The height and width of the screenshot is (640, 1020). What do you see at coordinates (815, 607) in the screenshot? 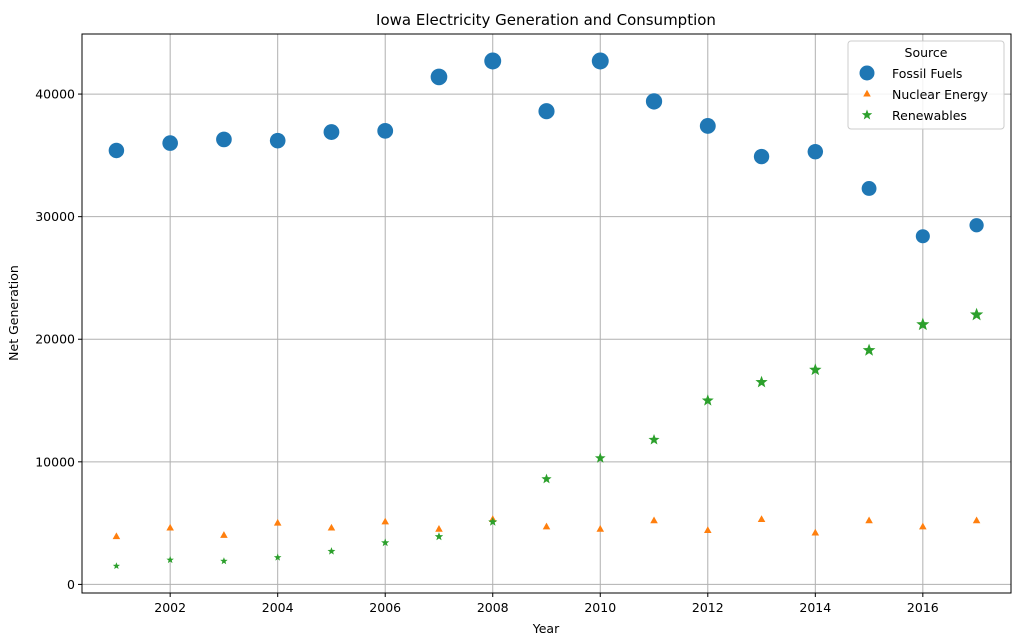
I see `x-tick-label: 2014` at bounding box center [815, 607].